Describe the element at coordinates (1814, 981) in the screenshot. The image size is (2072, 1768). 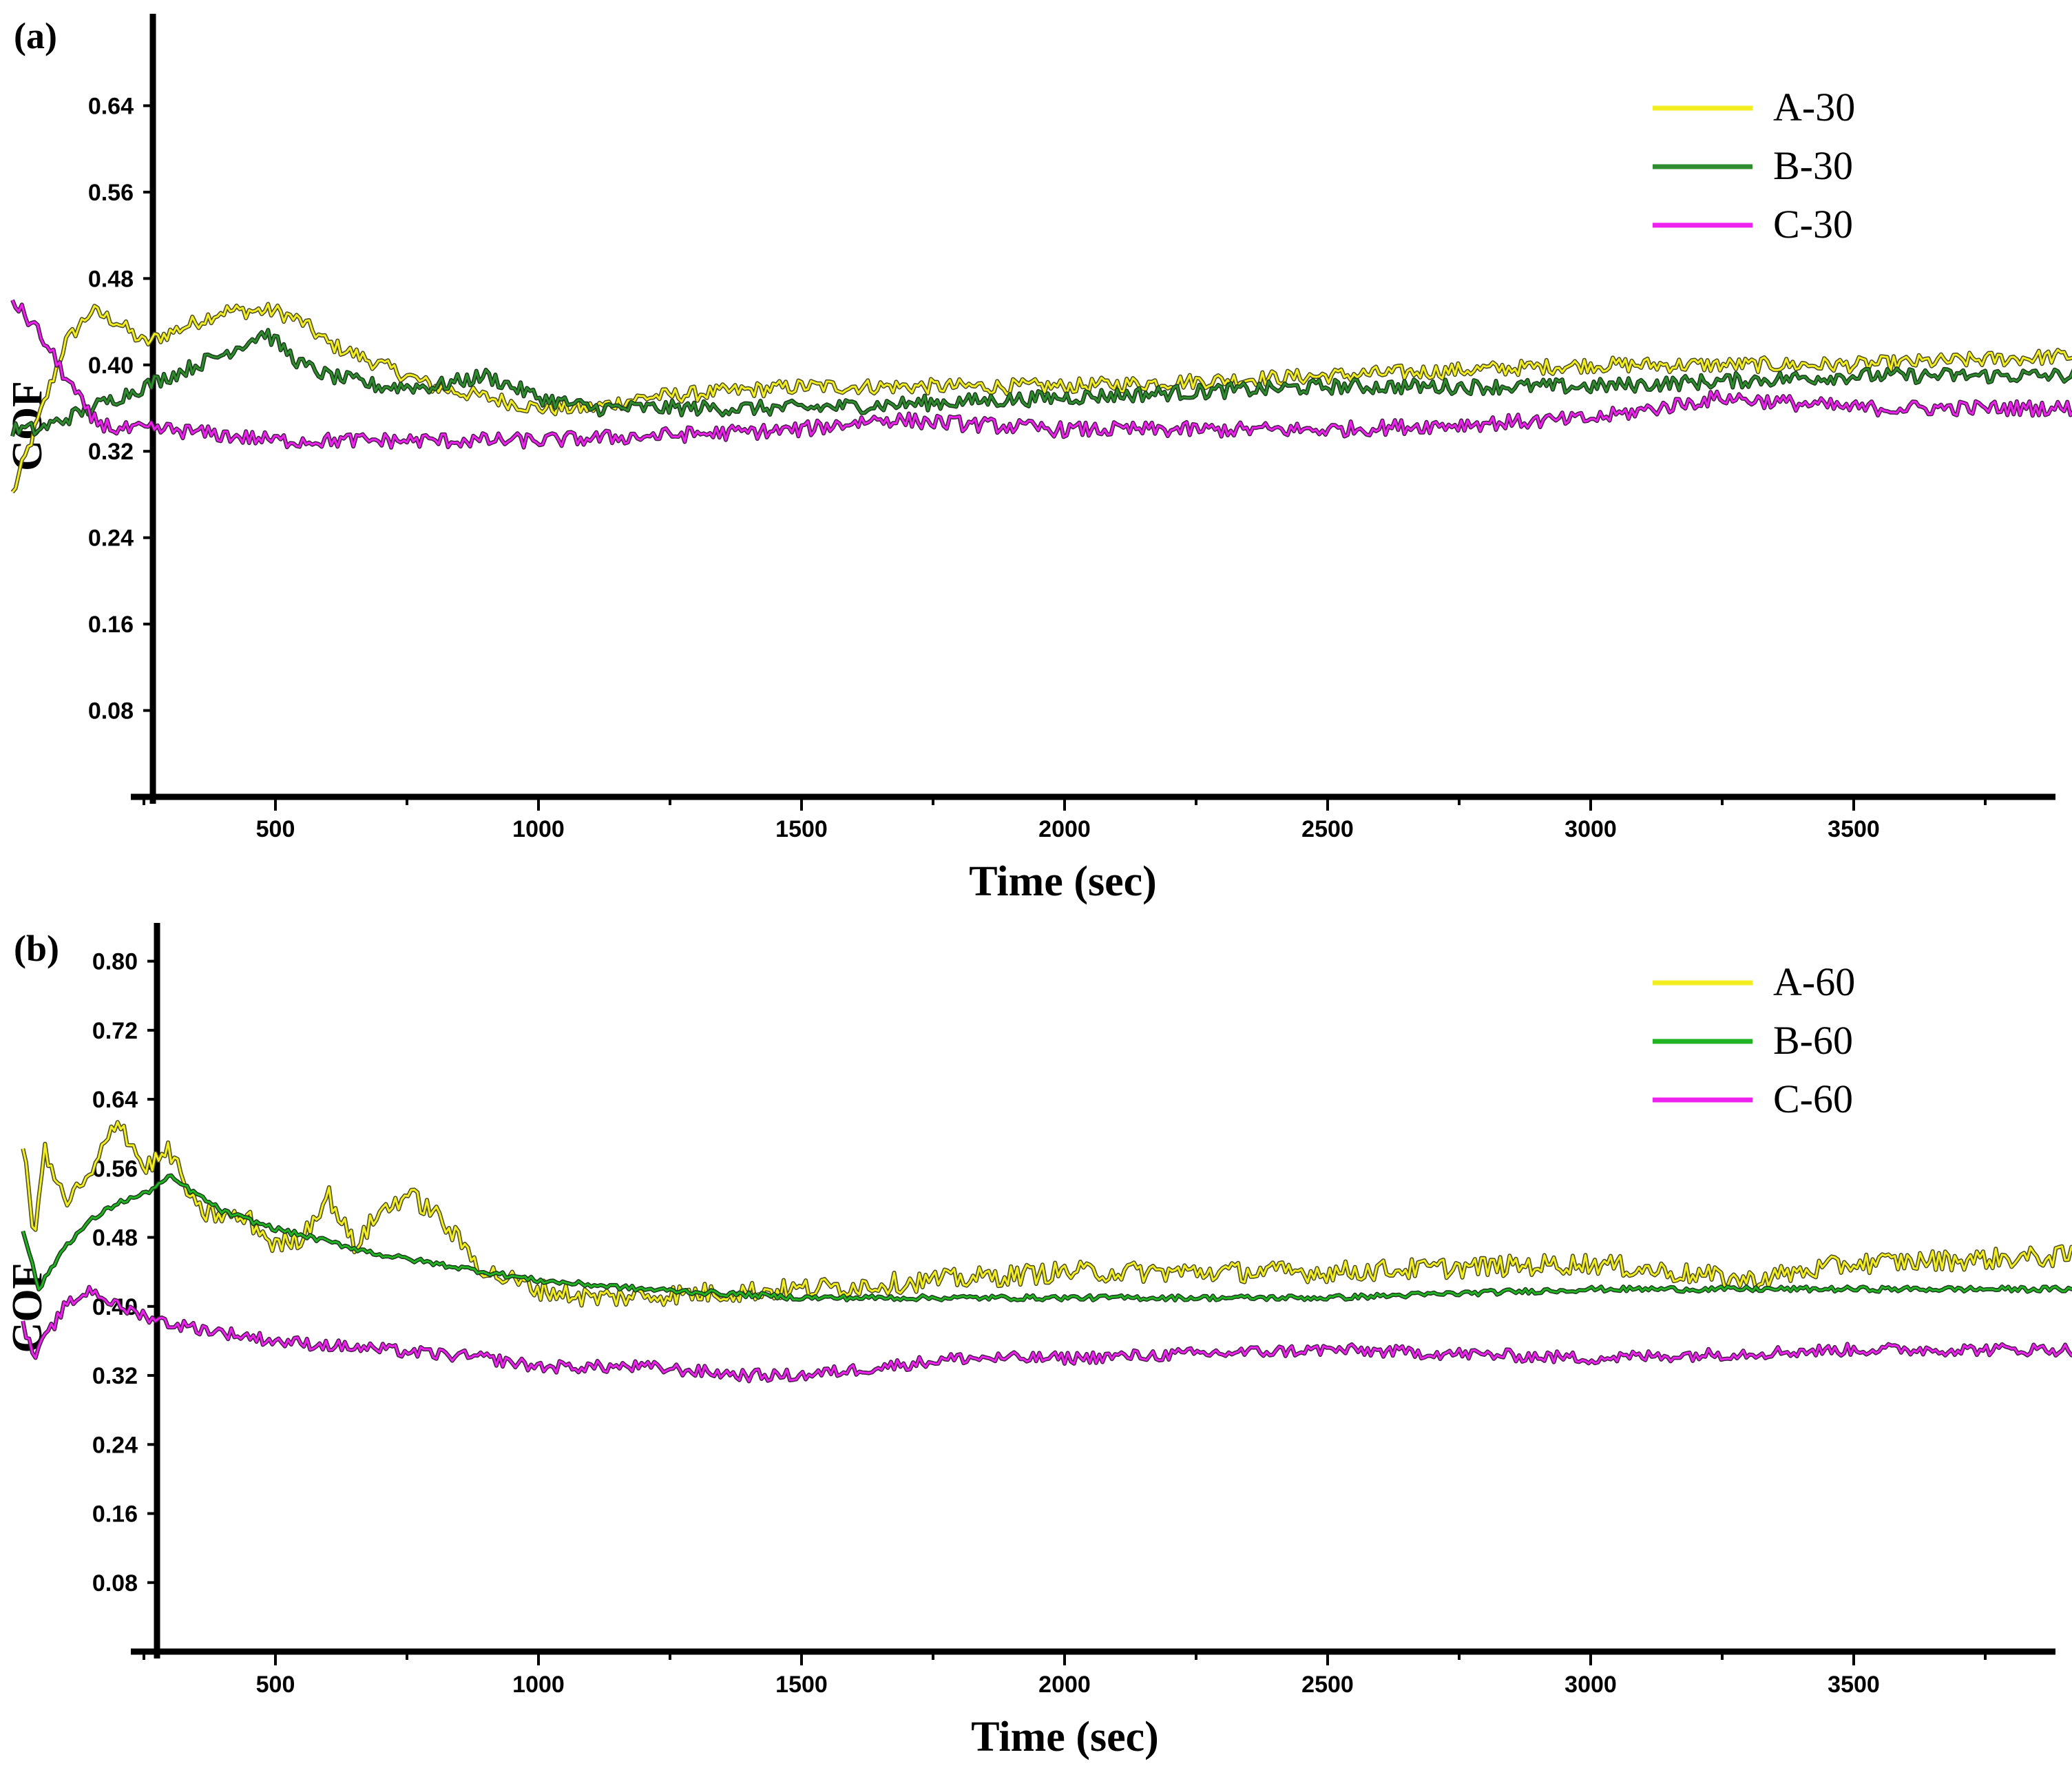
I see `legend-label: A-60` at that location.